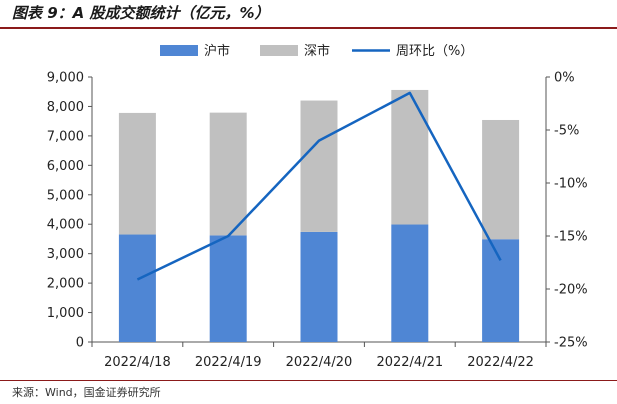 The height and width of the screenshot is (404, 617). What do you see at coordinates (65, 284) in the screenshot?
I see `left-tick-label: 2,000` at bounding box center [65, 284].